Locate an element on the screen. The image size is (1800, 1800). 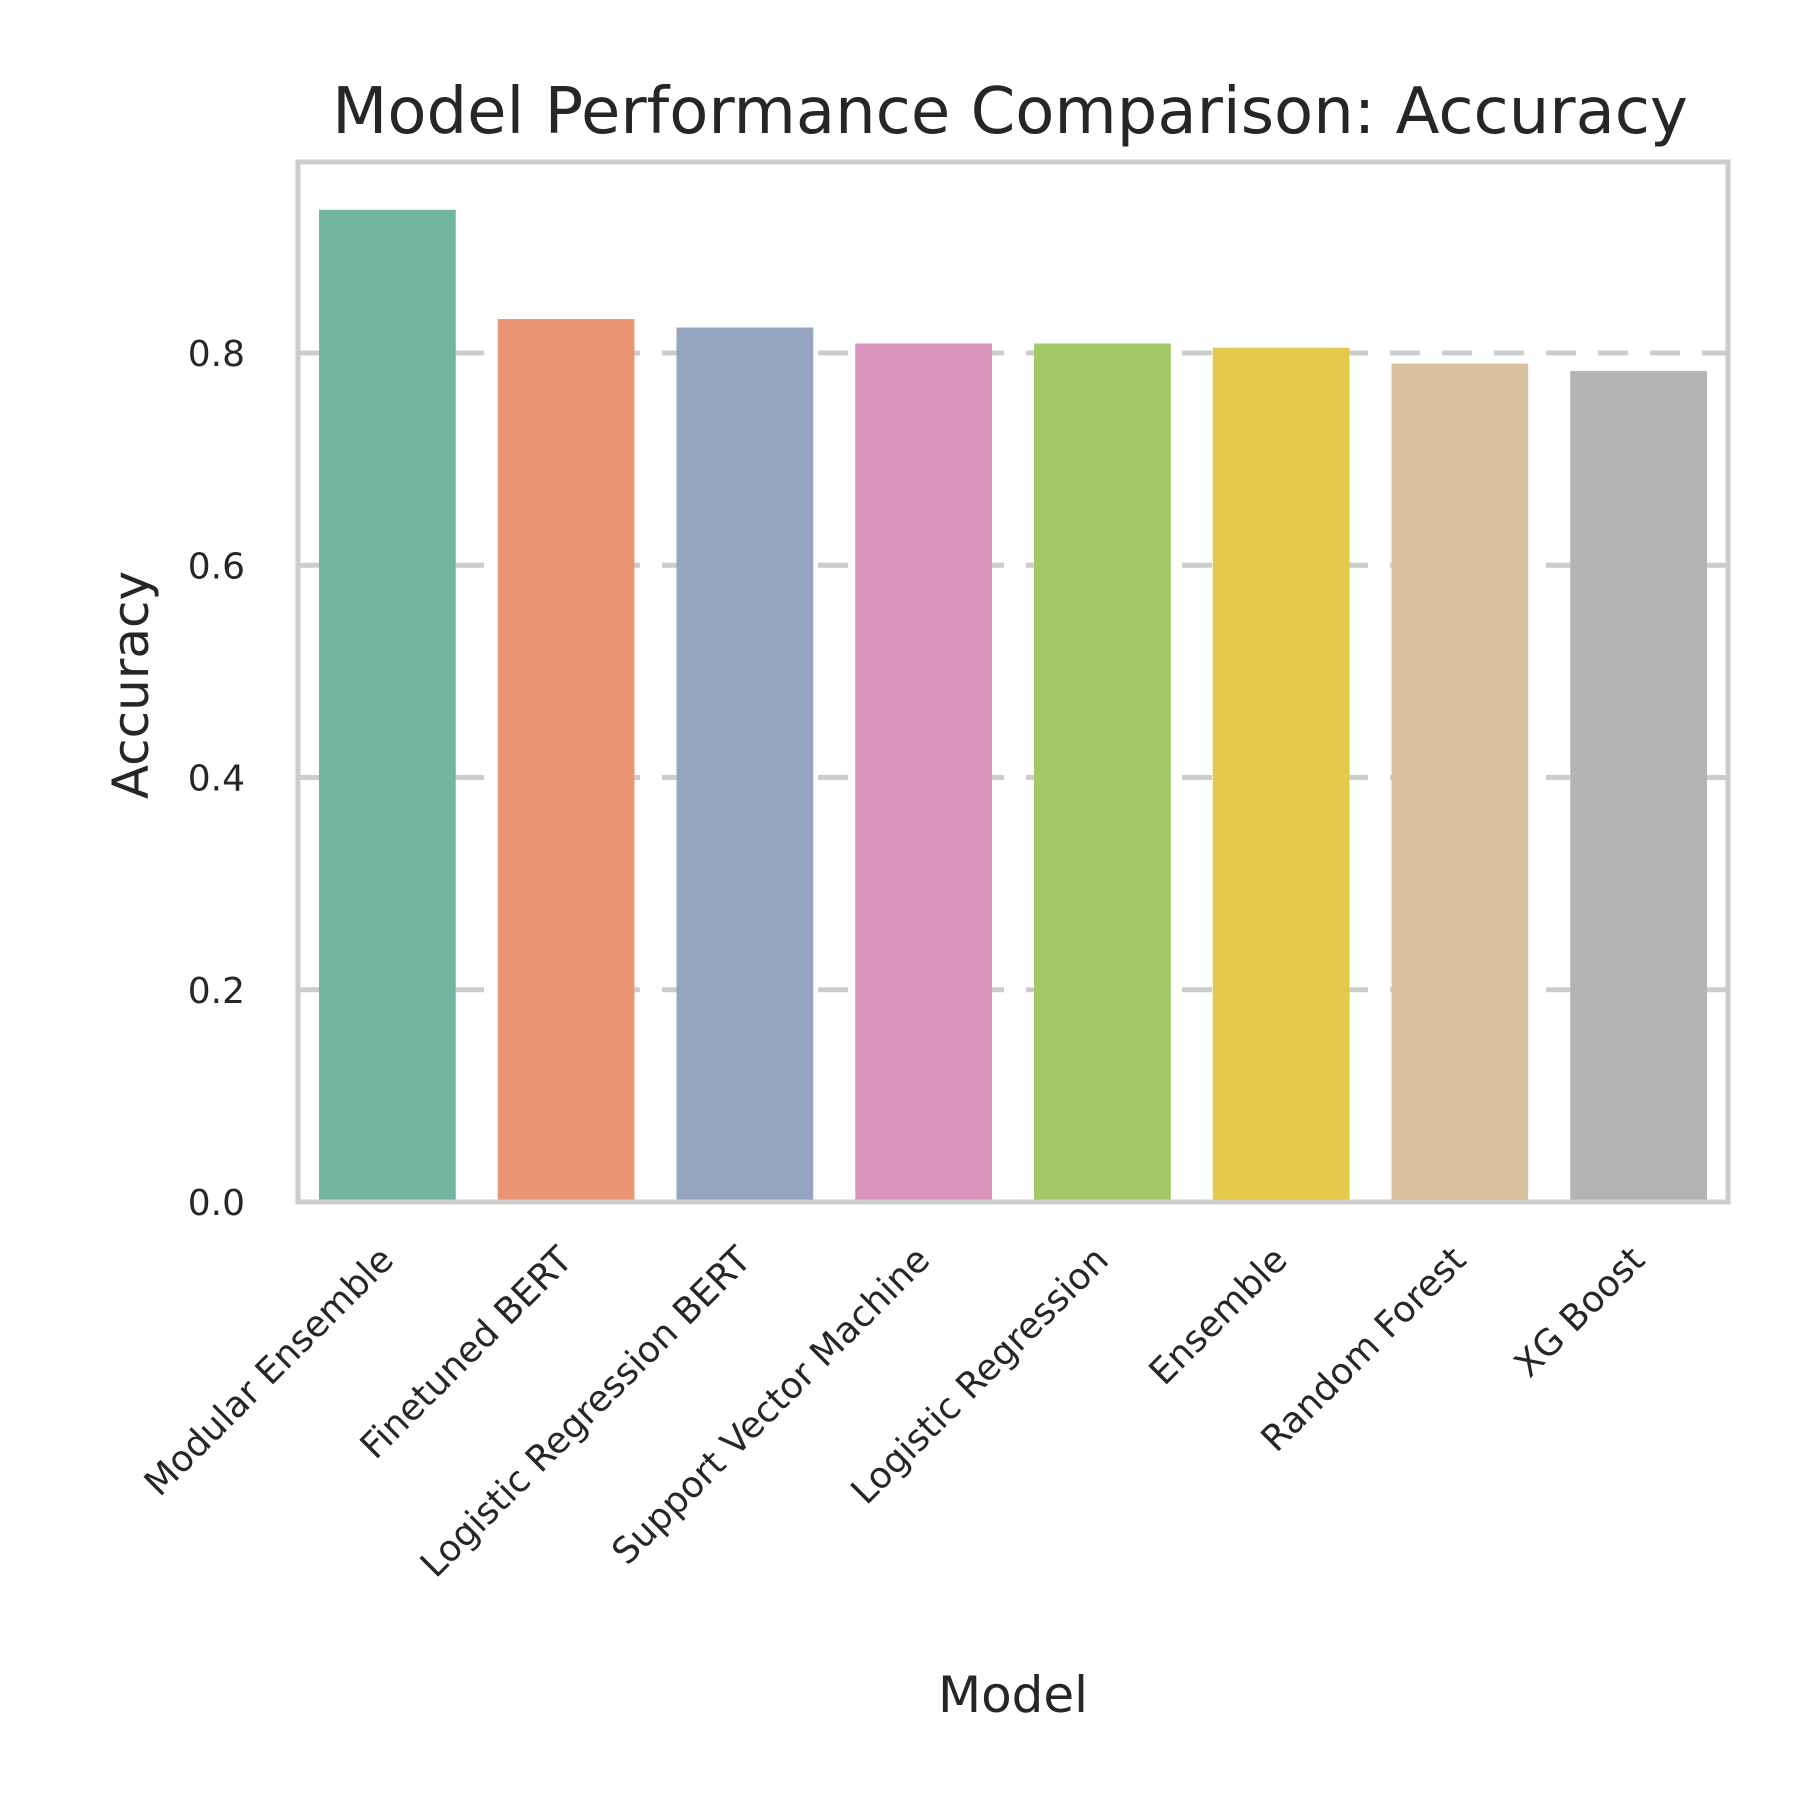
y-tick-label: 0.0 is located at coordinates (216, 1203).